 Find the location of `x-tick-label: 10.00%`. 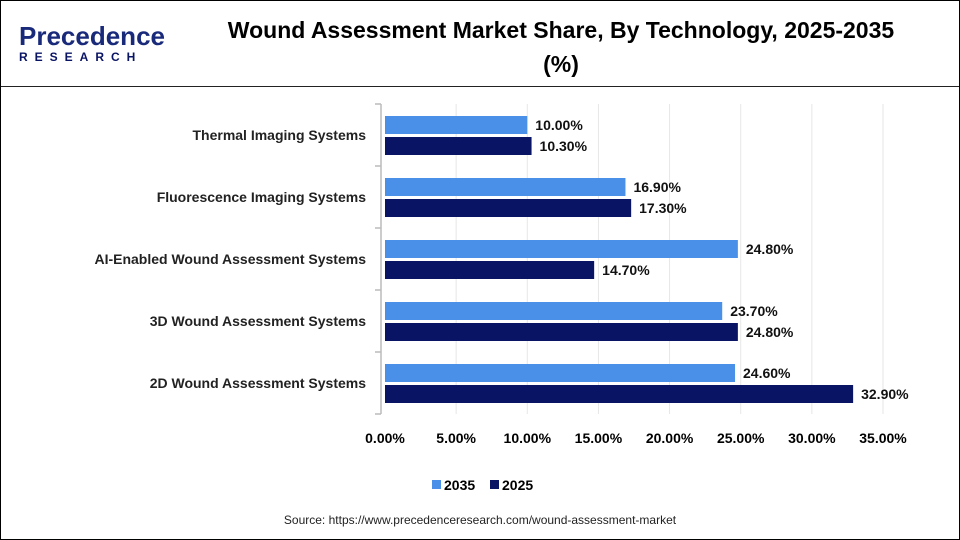

x-tick-label: 10.00% is located at coordinates (528, 438).